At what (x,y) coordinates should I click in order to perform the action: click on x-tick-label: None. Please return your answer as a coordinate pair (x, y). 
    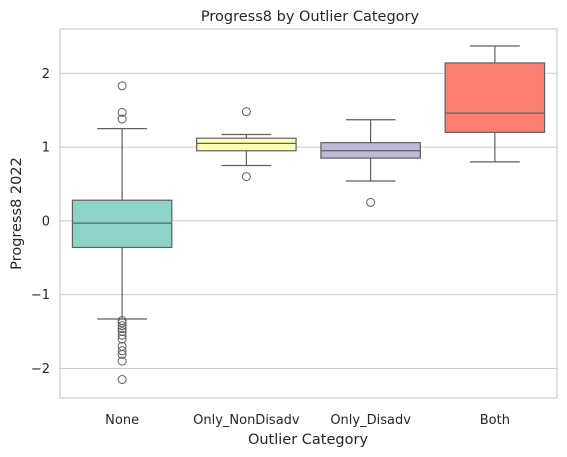
    Looking at the image, I should click on (122, 420).